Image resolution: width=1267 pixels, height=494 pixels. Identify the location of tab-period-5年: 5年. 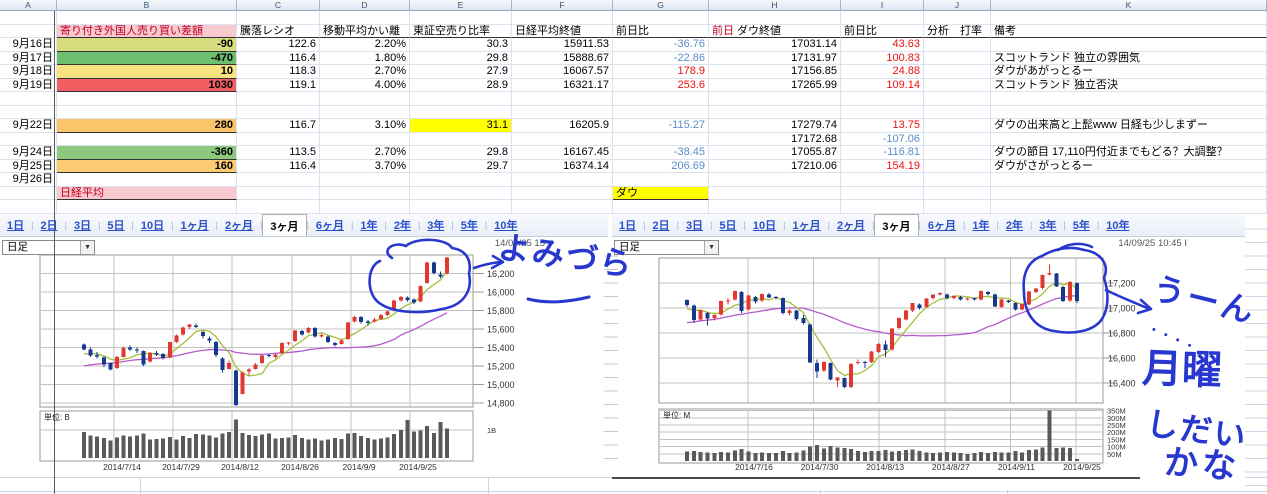
(469, 226).